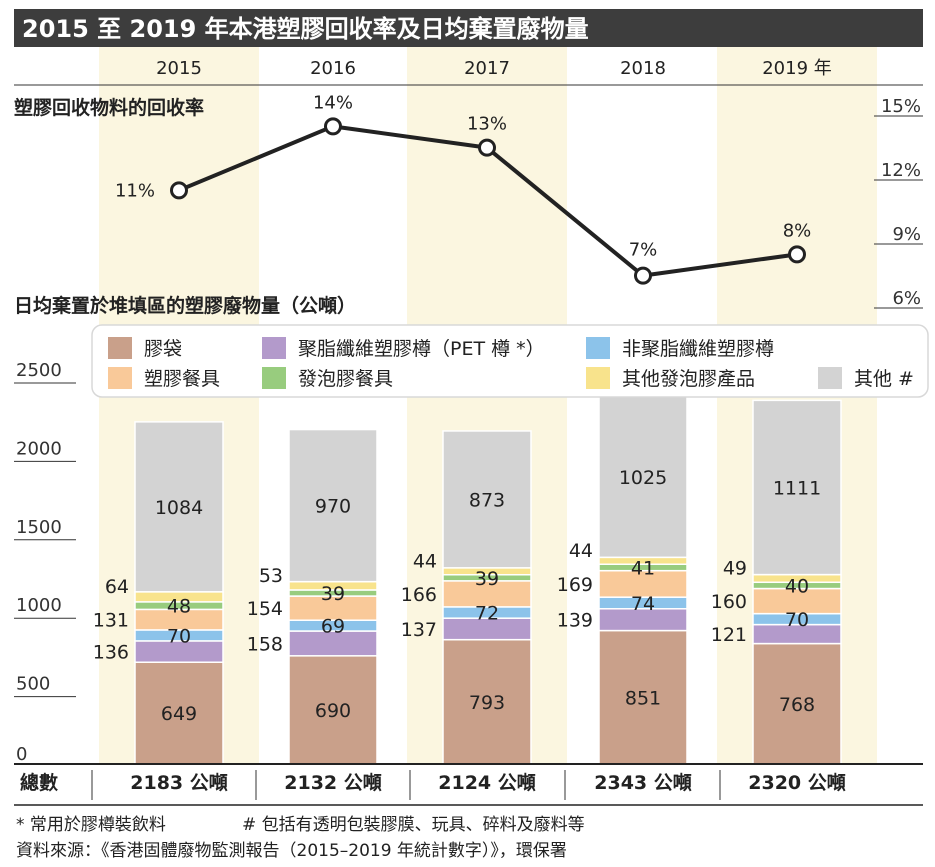 The width and height of the screenshot is (935, 867). I want to click on legend-label: 其他發泡膠產品, so click(688, 379).